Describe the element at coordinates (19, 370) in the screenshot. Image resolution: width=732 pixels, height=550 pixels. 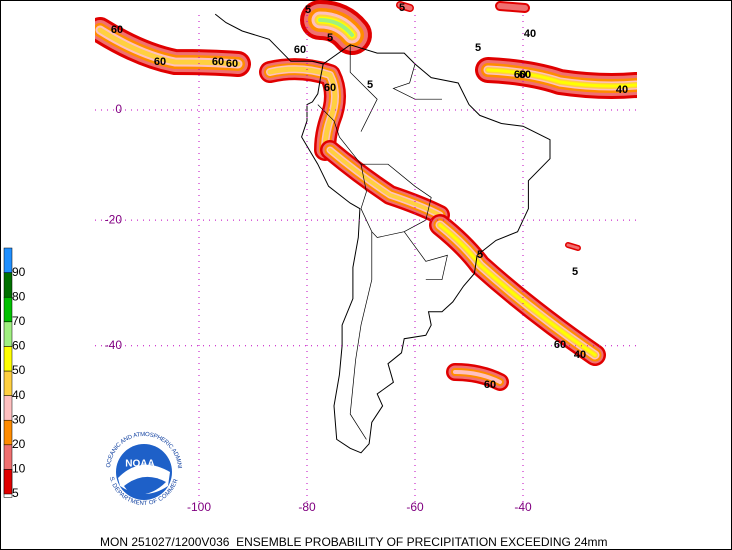
I see `colorbar-label: 50` at that location.